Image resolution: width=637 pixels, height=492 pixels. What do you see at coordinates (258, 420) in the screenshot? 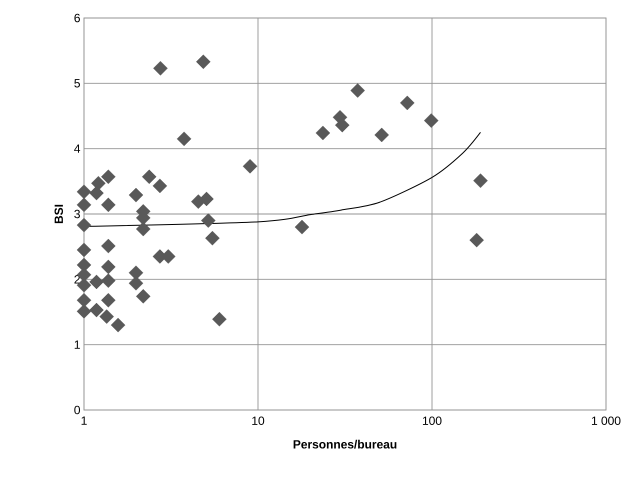
I see `x-tick-label: 10` at bounding box center [258, 420].